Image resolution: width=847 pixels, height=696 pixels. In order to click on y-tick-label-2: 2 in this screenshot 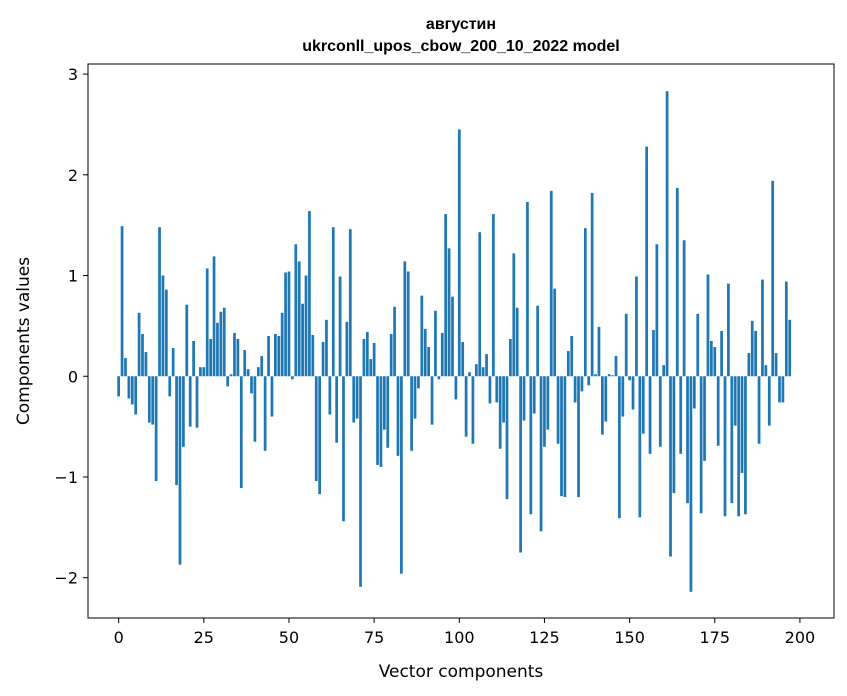, I will do `click(73, 175)`.